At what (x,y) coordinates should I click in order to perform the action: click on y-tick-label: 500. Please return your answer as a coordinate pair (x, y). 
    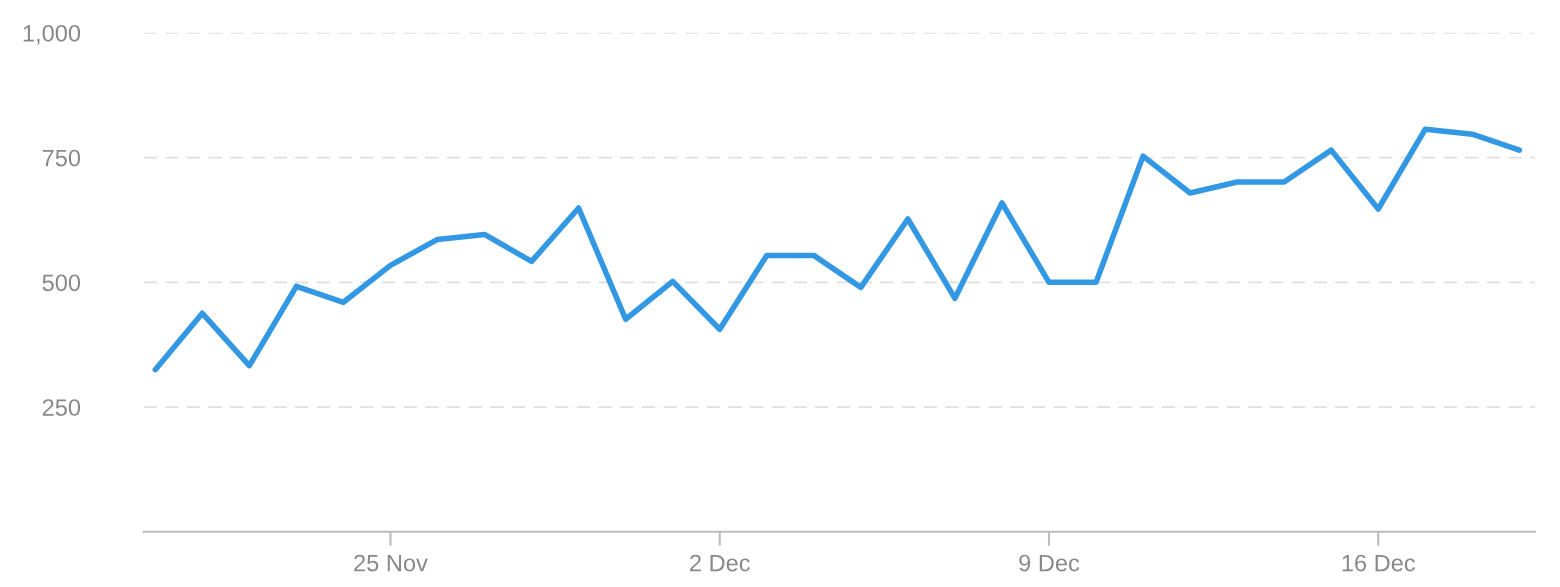
    Looking at the image, I should click on (61, 283).